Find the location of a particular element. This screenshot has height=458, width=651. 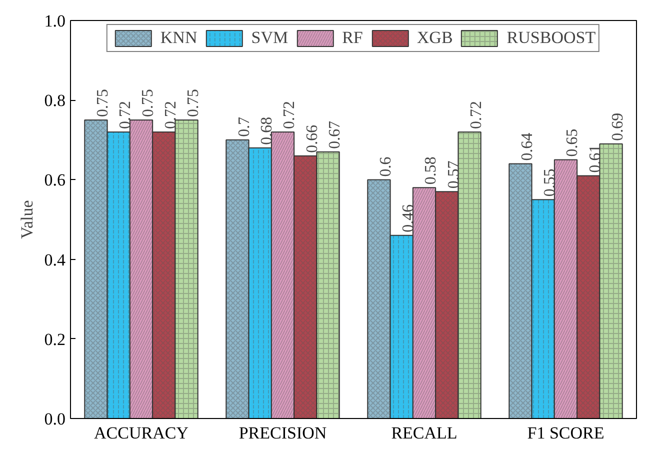

y-tick-label: 1.0 is located at coordinates (55, 21).